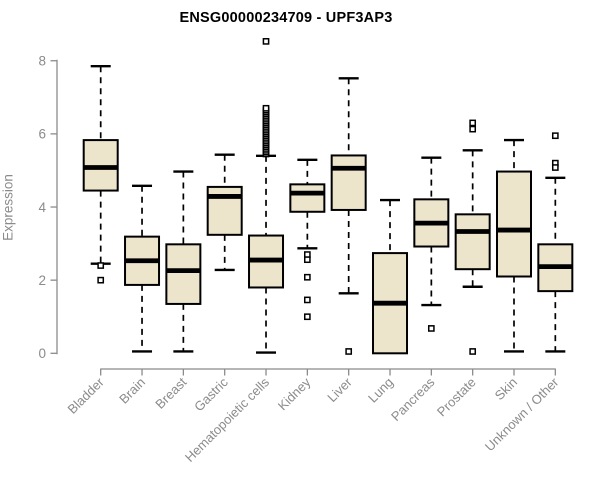 The width and height of the screenshot is (600, 500). Describe the element at coordinates (456, 397) in the screenshot. I see `x-tick-label-prostate: Prostate` at that location.